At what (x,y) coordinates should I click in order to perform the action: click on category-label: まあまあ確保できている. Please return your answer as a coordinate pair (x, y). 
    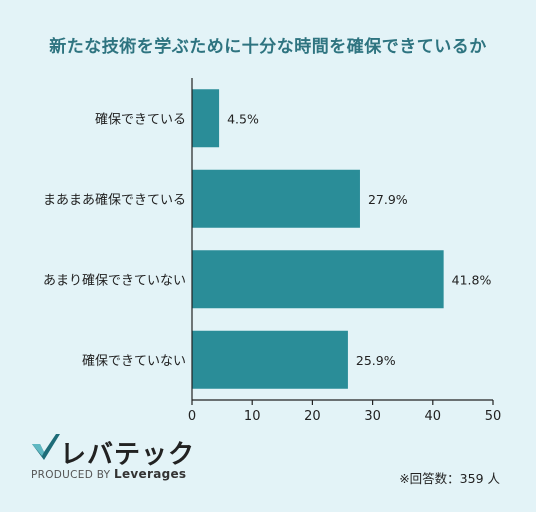
    Looking at the image, I should click on (114, 200).